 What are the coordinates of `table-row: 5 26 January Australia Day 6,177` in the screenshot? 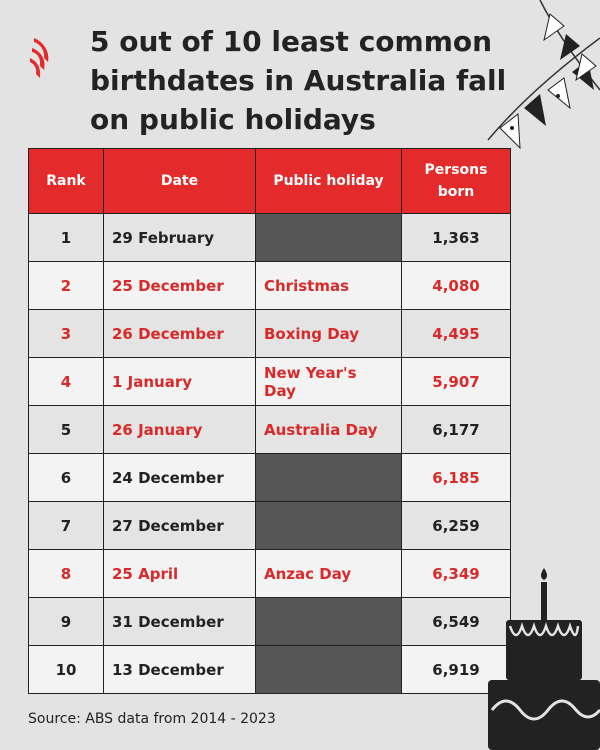 It's located at (269, 429).